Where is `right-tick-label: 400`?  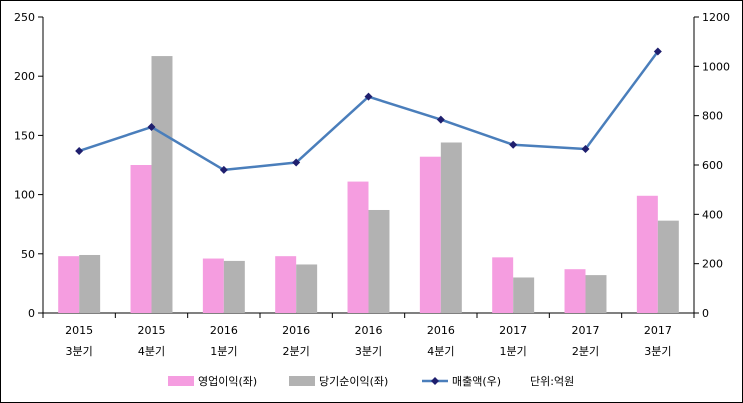 right-tick-label: 400 is located at coordinates (712, 214).